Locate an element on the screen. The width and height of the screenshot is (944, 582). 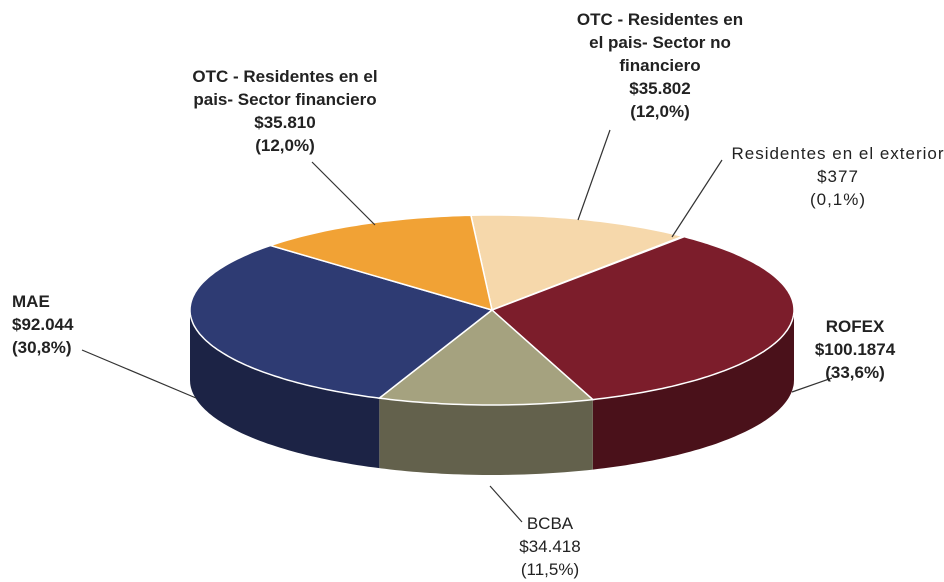
amount-label: $377 is located at coordinates (838, 176).